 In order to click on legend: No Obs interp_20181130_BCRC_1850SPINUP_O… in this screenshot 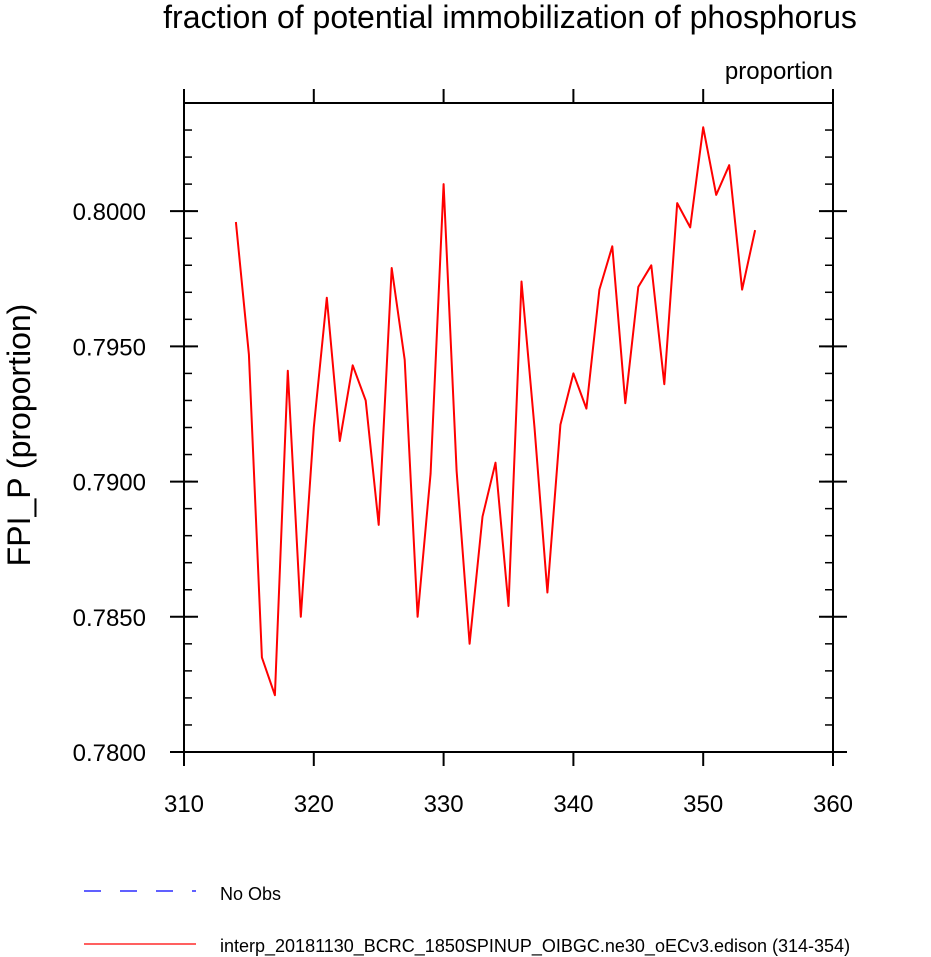, I will do `click(467, 920)`.